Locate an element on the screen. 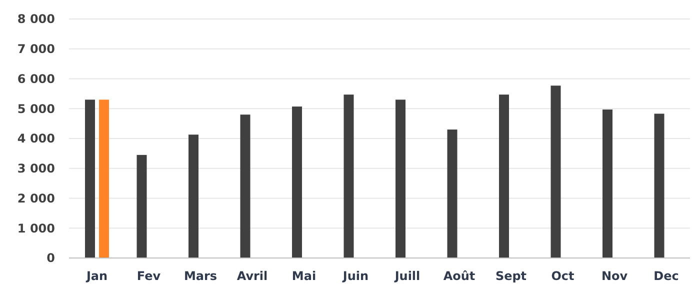 This screenshot has height=298, width=700. x-tick-label: Nov is located at coordinates (614, 276).